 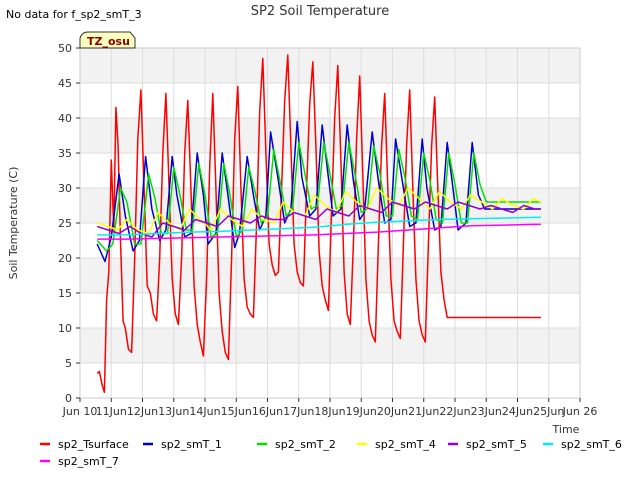 I want to click on y-tick-label: 30, so click(x=65, y=188).